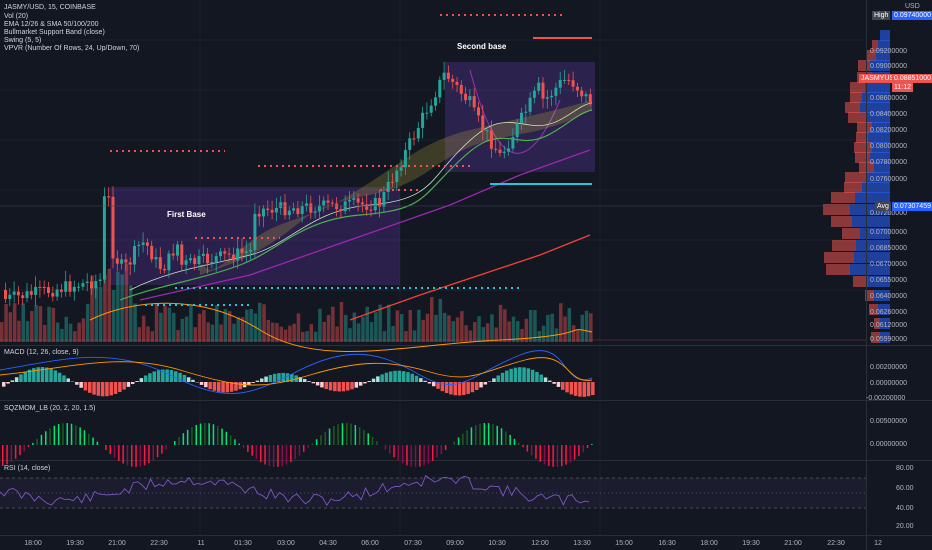 The width and height of the screenshot is (932, 550). What do you see at coordinates (455, 543) in the screenshot?
I see `time-label: 09:00` at bounding box center [455, 543].